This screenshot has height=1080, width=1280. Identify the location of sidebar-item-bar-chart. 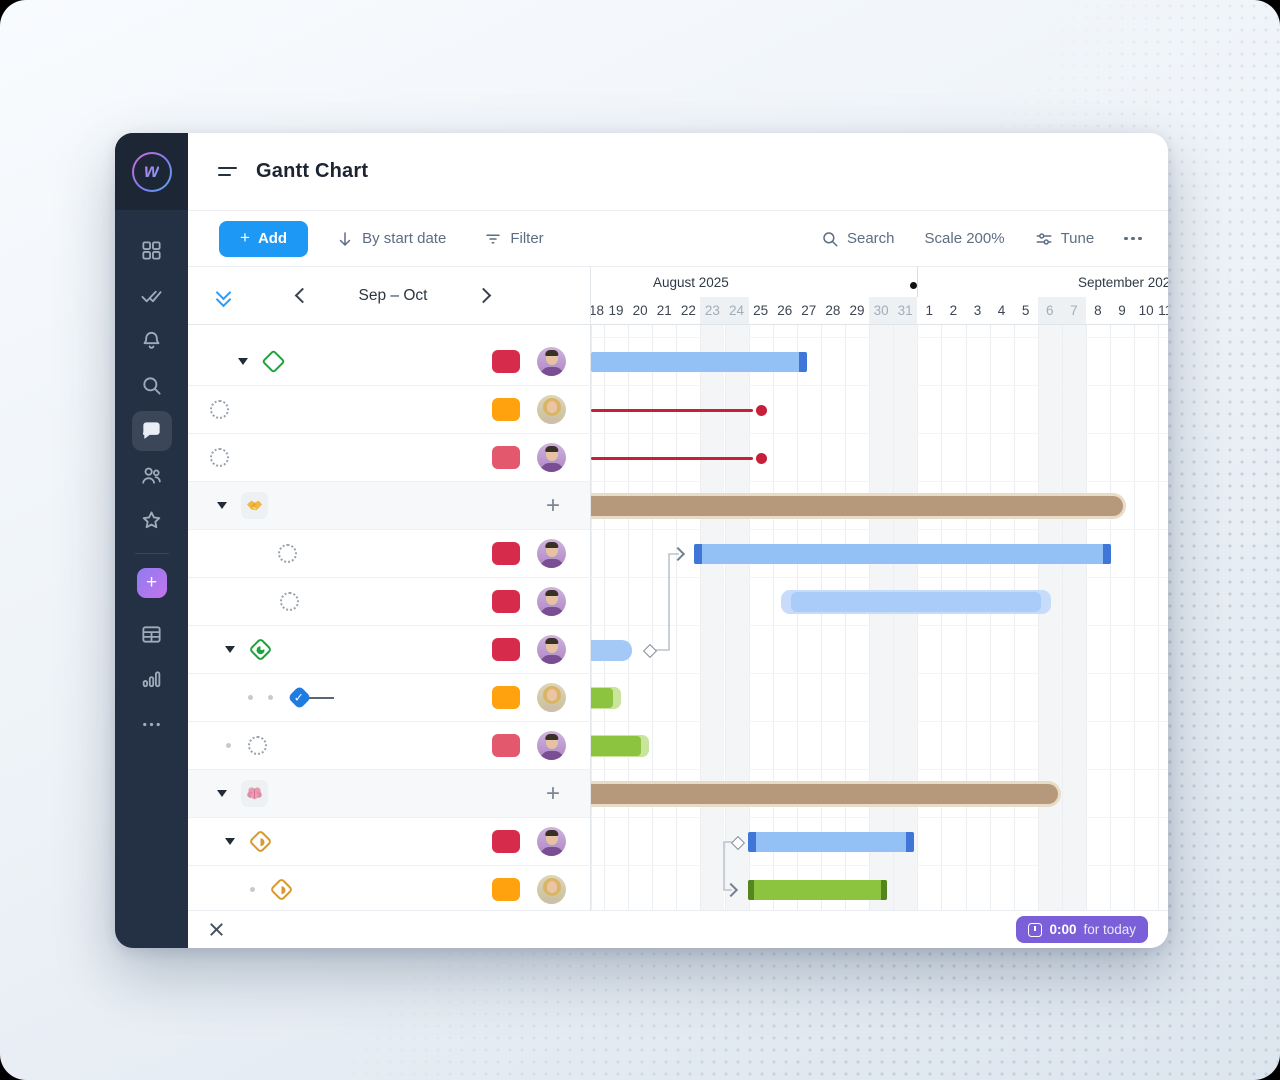
(152, 680).